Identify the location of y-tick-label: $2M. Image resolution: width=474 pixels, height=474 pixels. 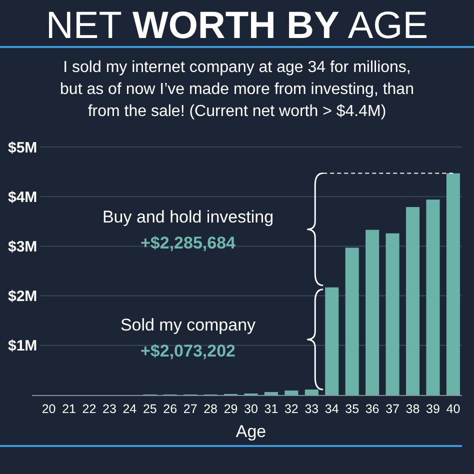
(23, 297).